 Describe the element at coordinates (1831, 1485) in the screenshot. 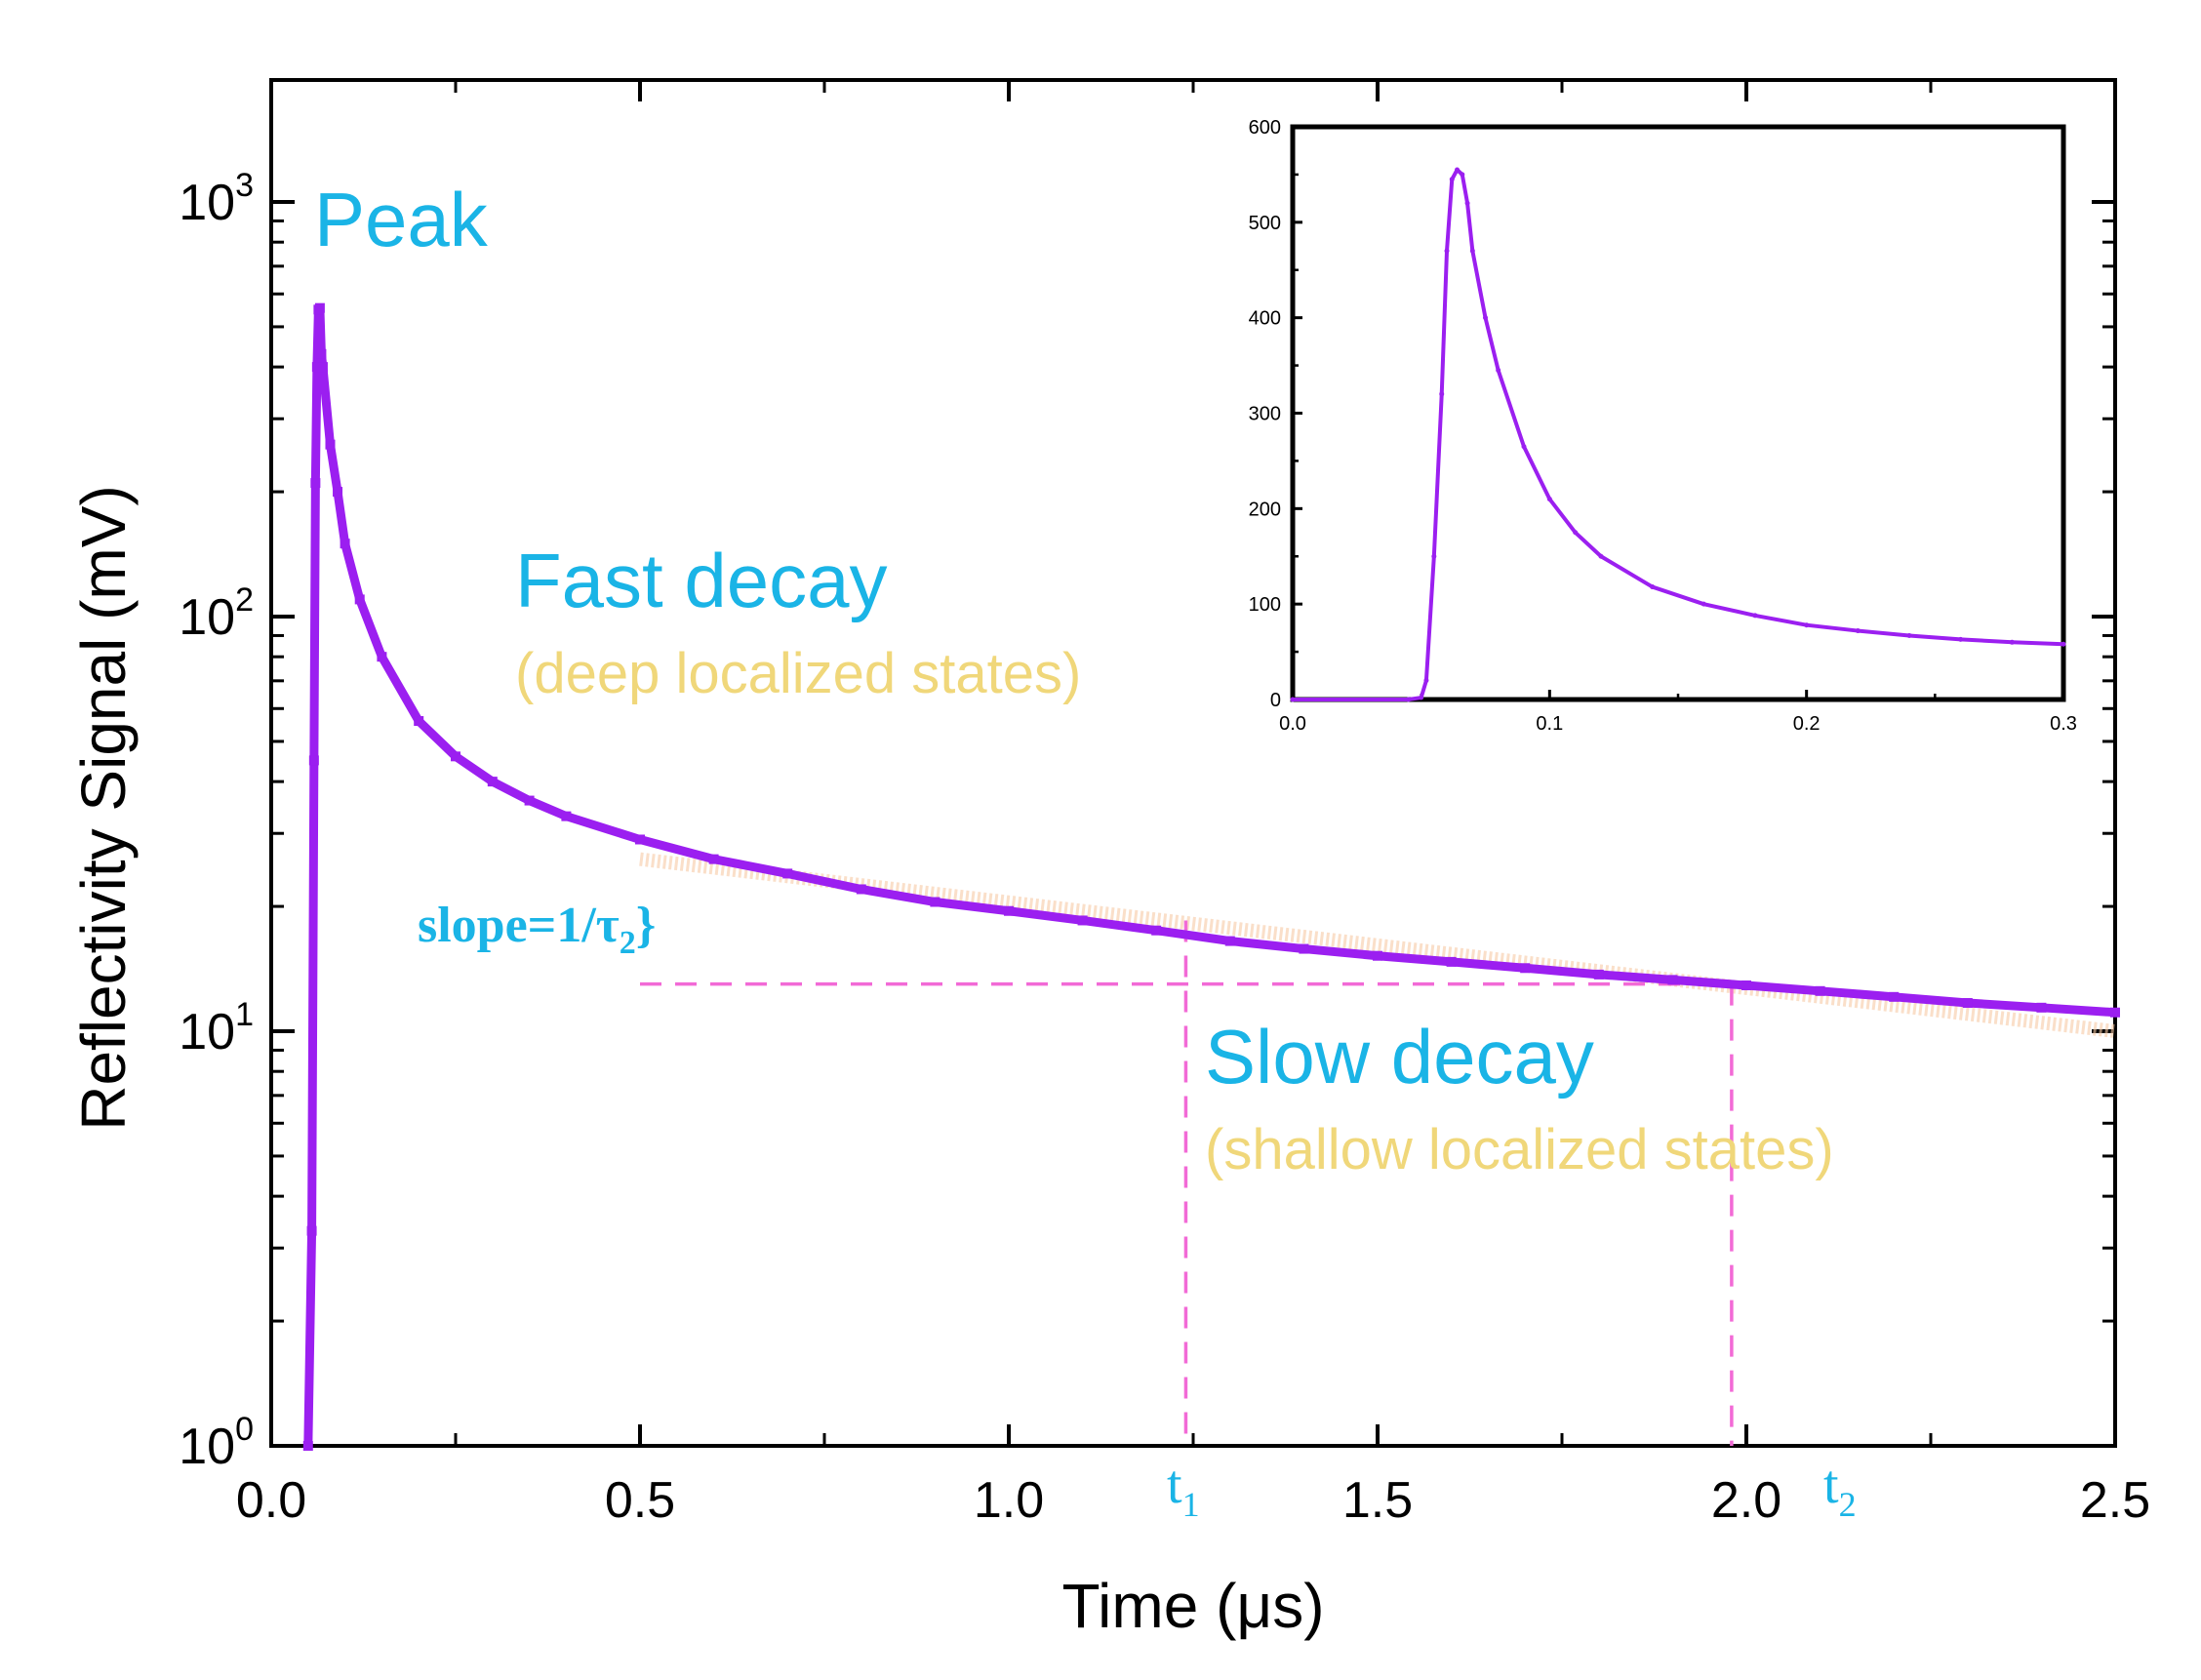

I see `t2-label-base: t` at that location.